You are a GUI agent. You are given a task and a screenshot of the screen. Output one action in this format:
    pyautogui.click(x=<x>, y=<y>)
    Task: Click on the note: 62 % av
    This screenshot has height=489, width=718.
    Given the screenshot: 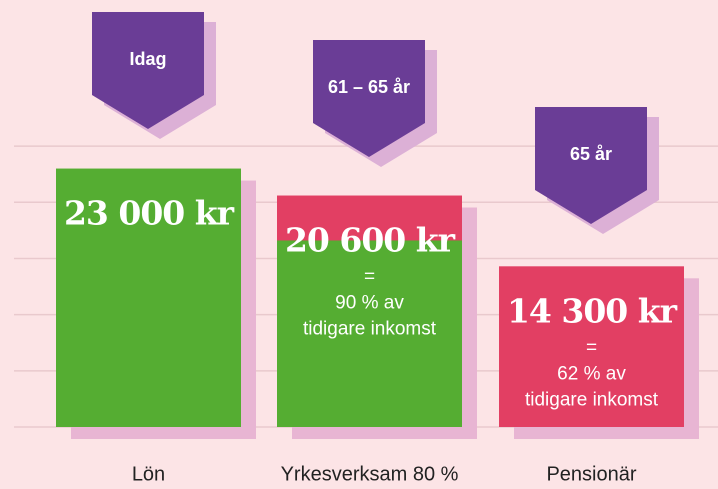 What is the action you would take?
    pyautogui.click(x=591, y=373)
    